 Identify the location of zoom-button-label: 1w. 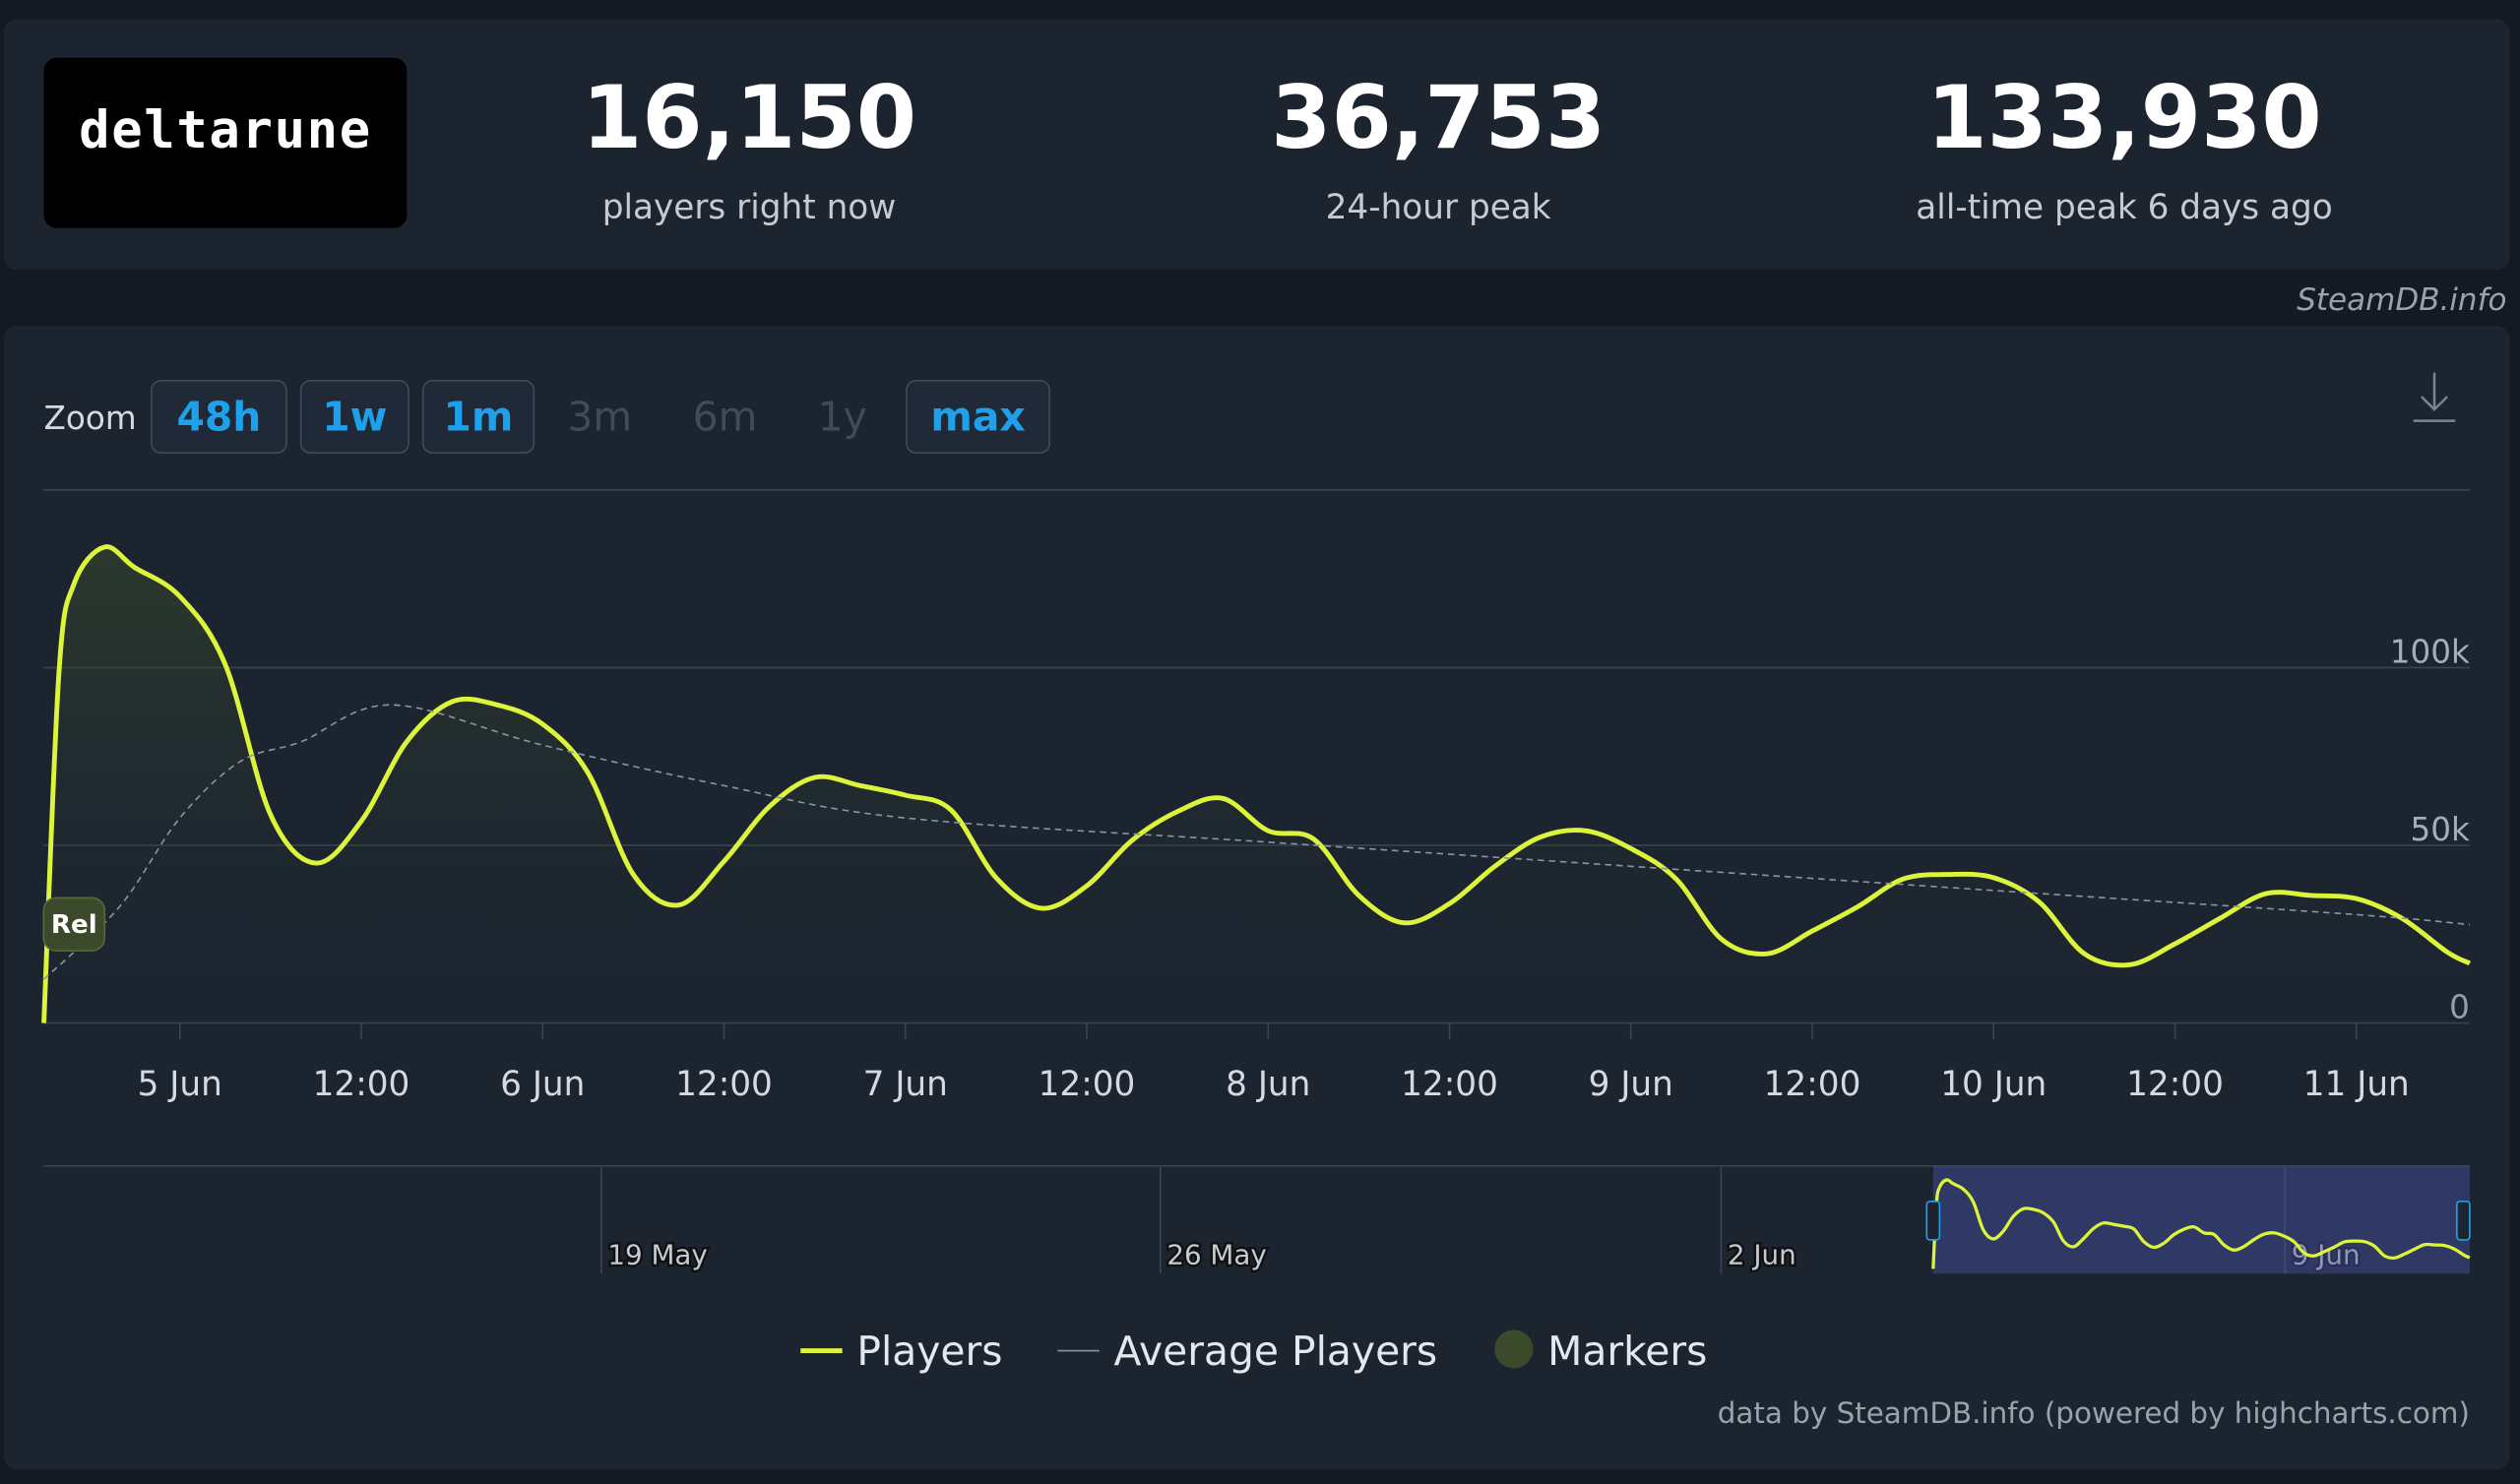
(354, 417).